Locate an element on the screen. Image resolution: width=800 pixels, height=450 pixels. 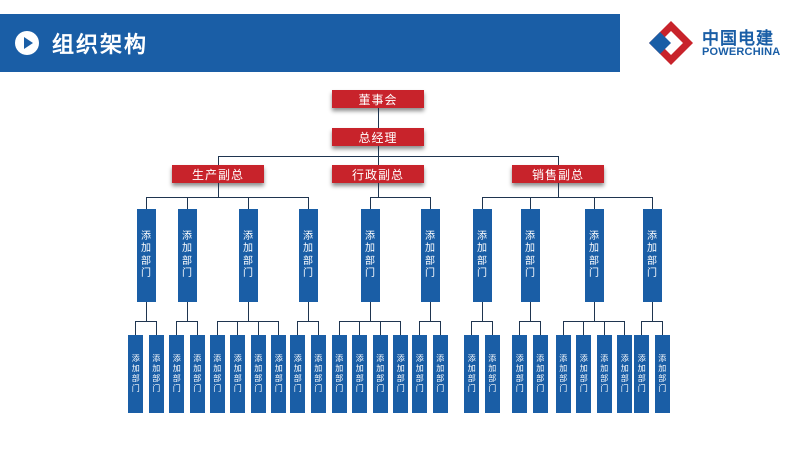
deputy-box-admin: 行政副总 is located at coordinates (378, 174).